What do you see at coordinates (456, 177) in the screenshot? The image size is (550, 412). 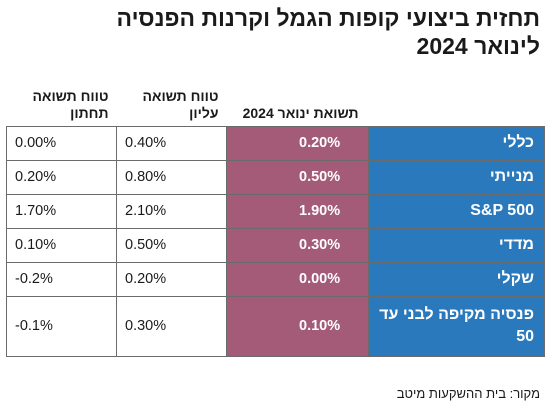 I see `fund-type-cell: מנייתי` at bounding box center [456, 177].